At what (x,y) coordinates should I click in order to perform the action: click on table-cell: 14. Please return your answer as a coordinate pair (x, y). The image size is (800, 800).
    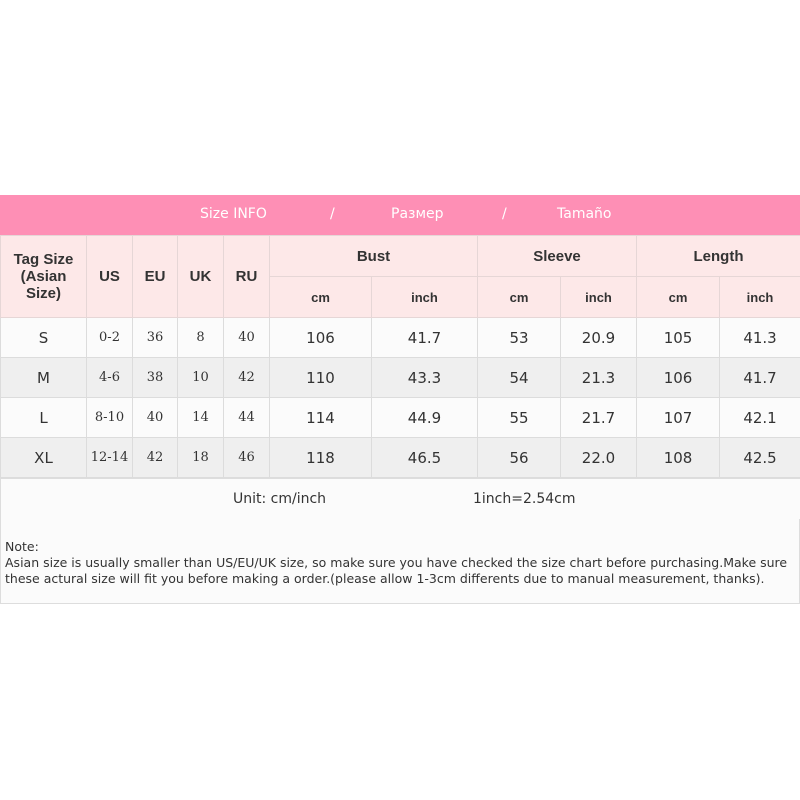
    Looking at the image, I should click on (200, 417).